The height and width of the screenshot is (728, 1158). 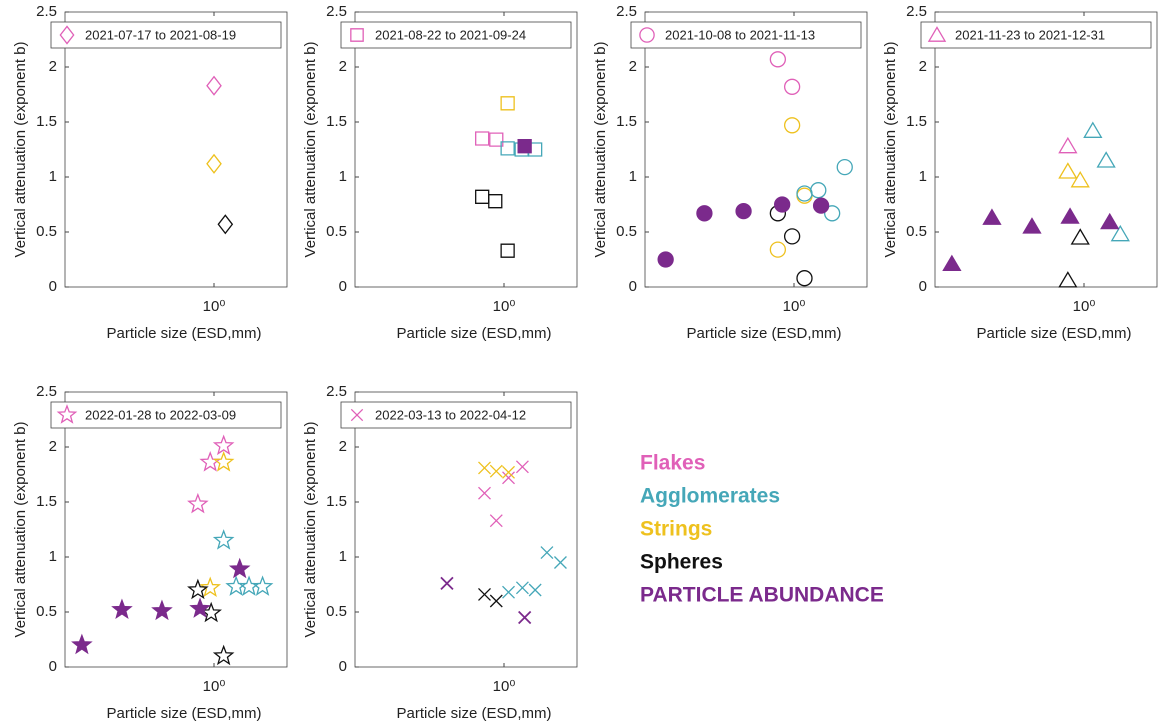 I want to click on legend-label: 2022-01-28 to 2022-03-09, so click(x=160, y=414).